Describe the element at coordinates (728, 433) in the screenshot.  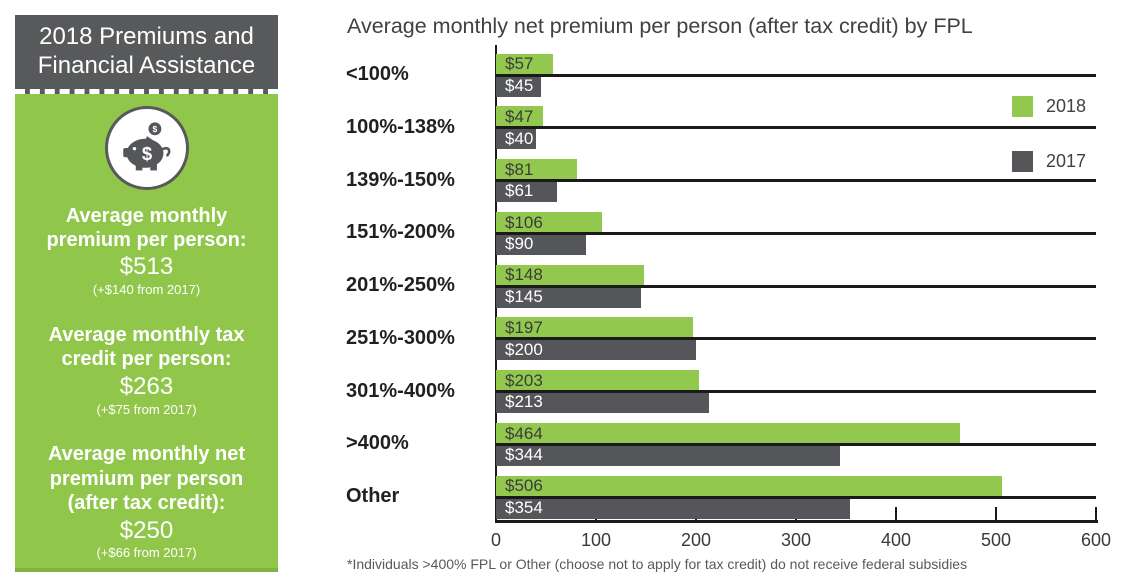
I see `bar-2018-7: $464` at that location.